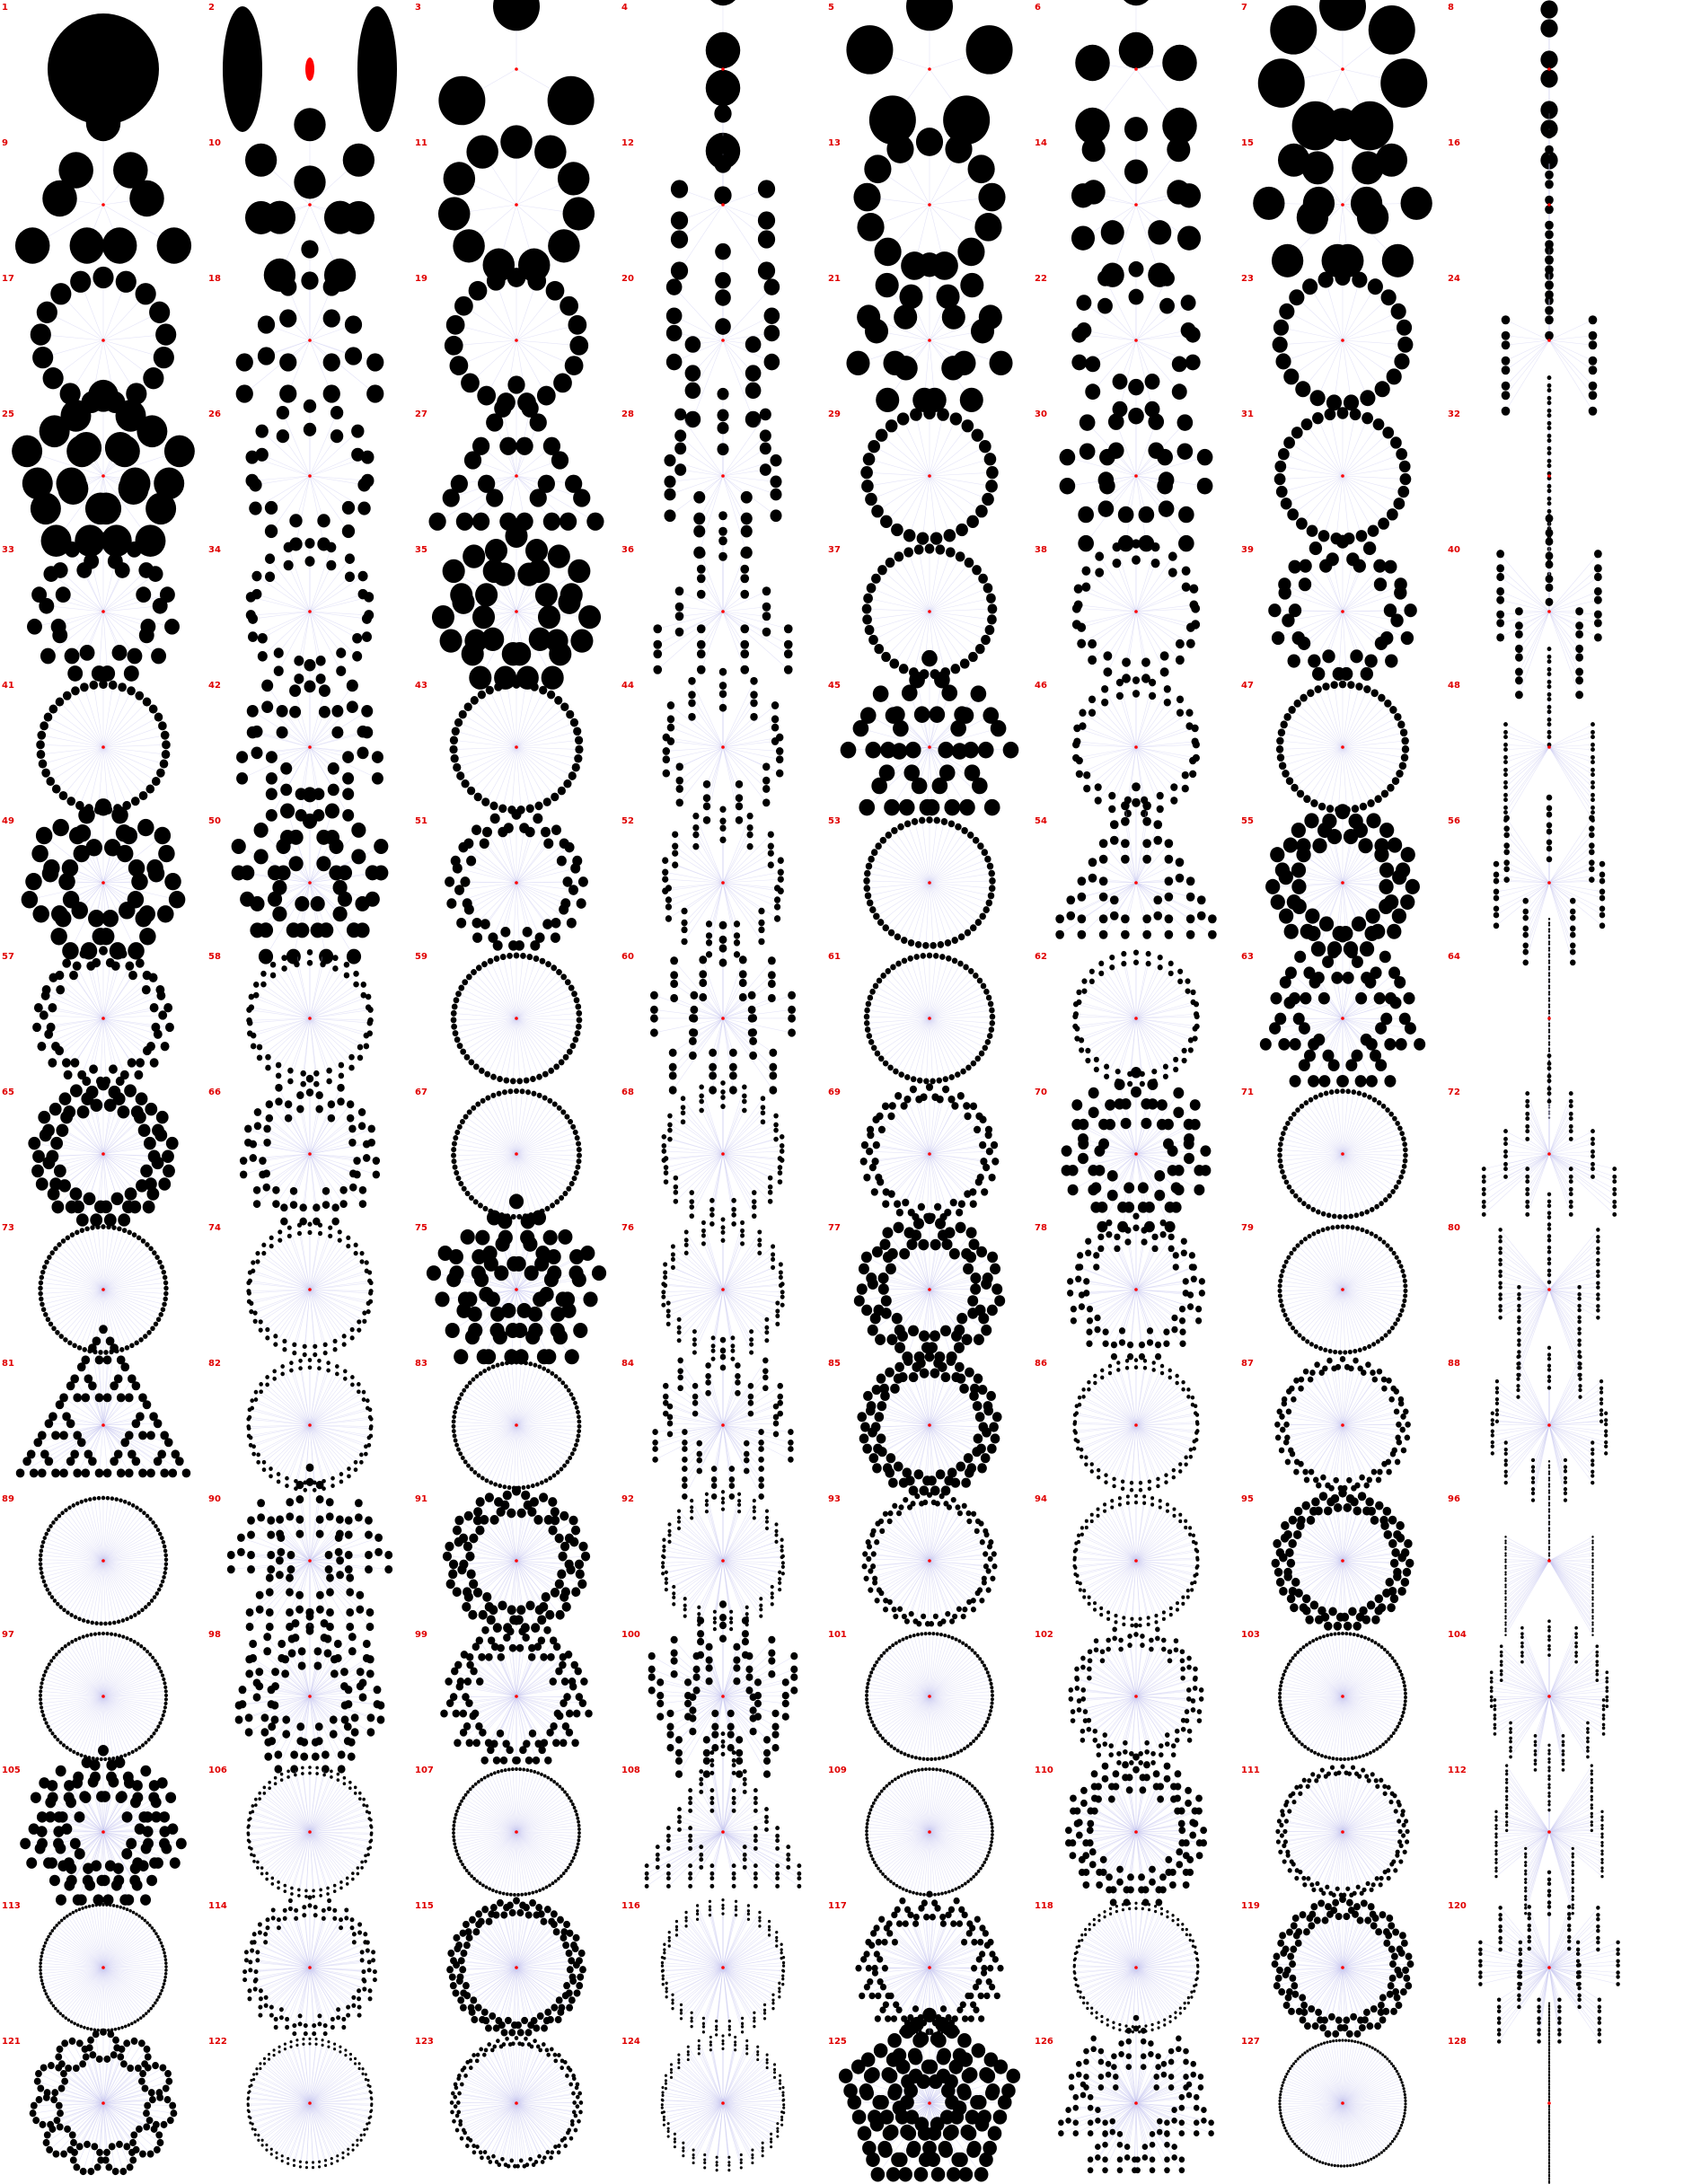 This screenshot has width=1692, height=2184. Describe the element at coordinates (1247, 686) in the screenshot. I see `pattern-number-label: 47` at that location.